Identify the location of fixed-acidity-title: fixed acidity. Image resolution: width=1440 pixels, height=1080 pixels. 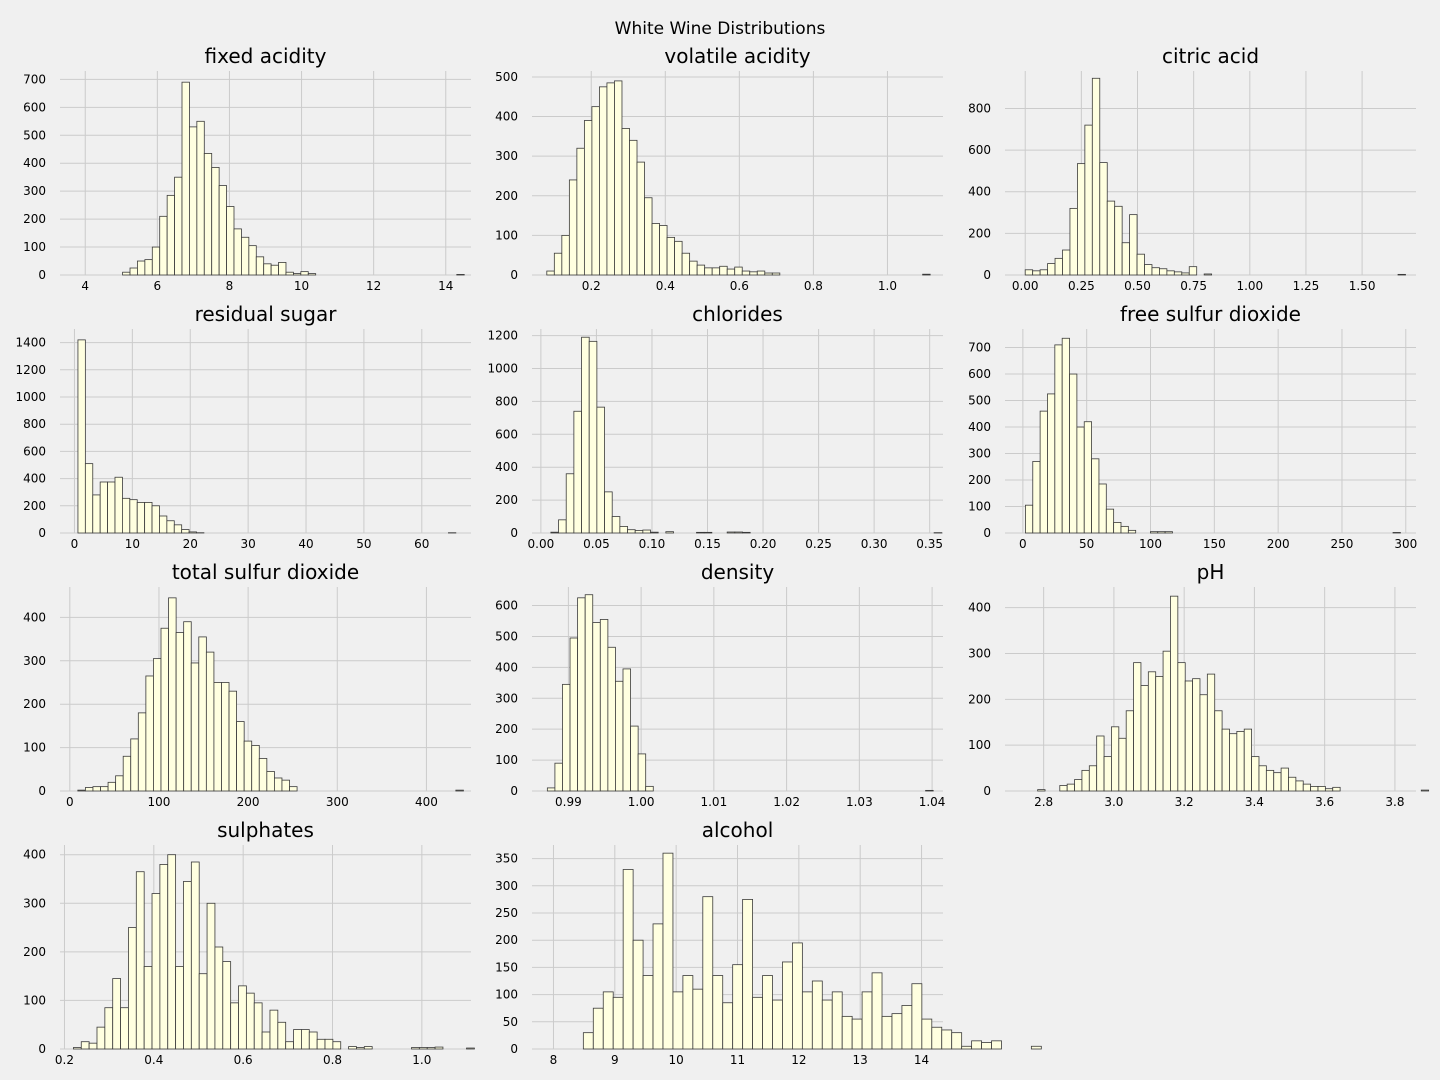
(266, 56).